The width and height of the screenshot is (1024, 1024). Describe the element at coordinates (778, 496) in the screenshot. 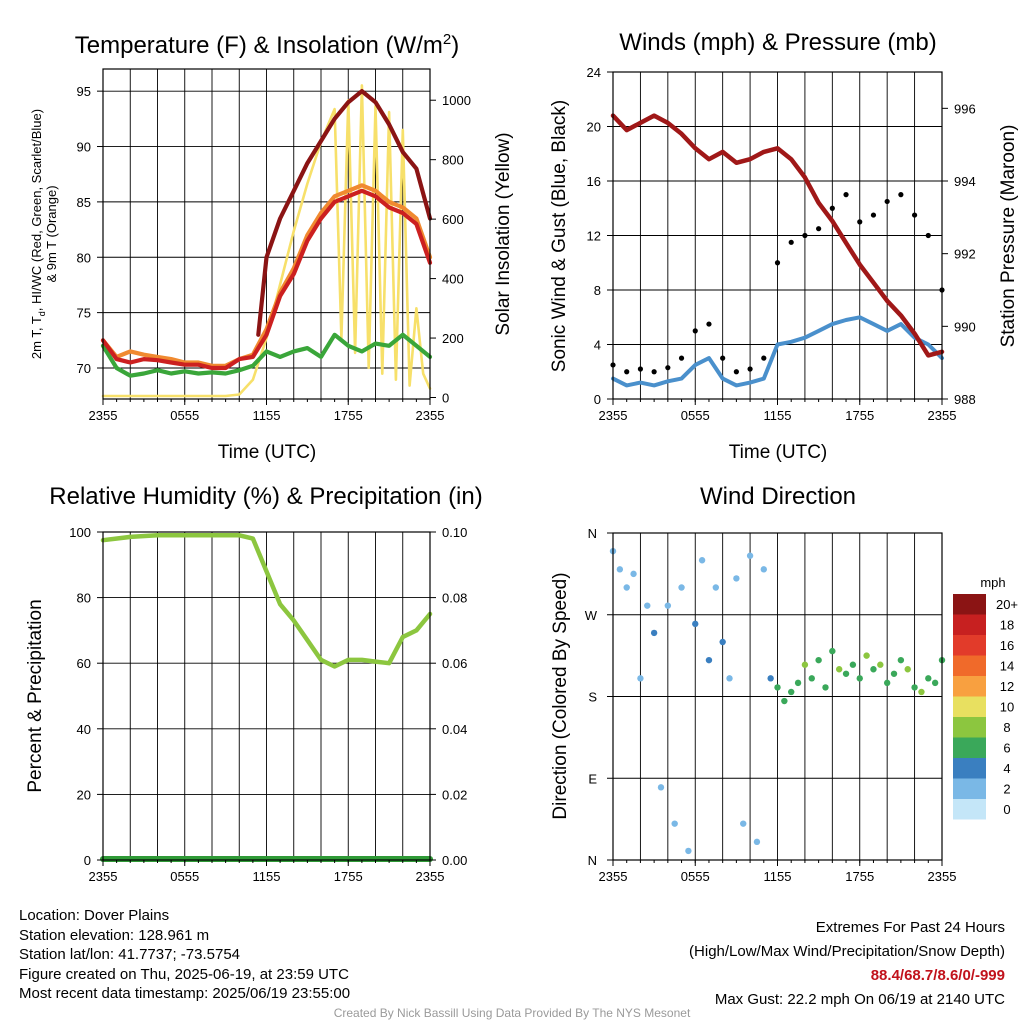

I see `direction-title: Wind Direction` at that location.